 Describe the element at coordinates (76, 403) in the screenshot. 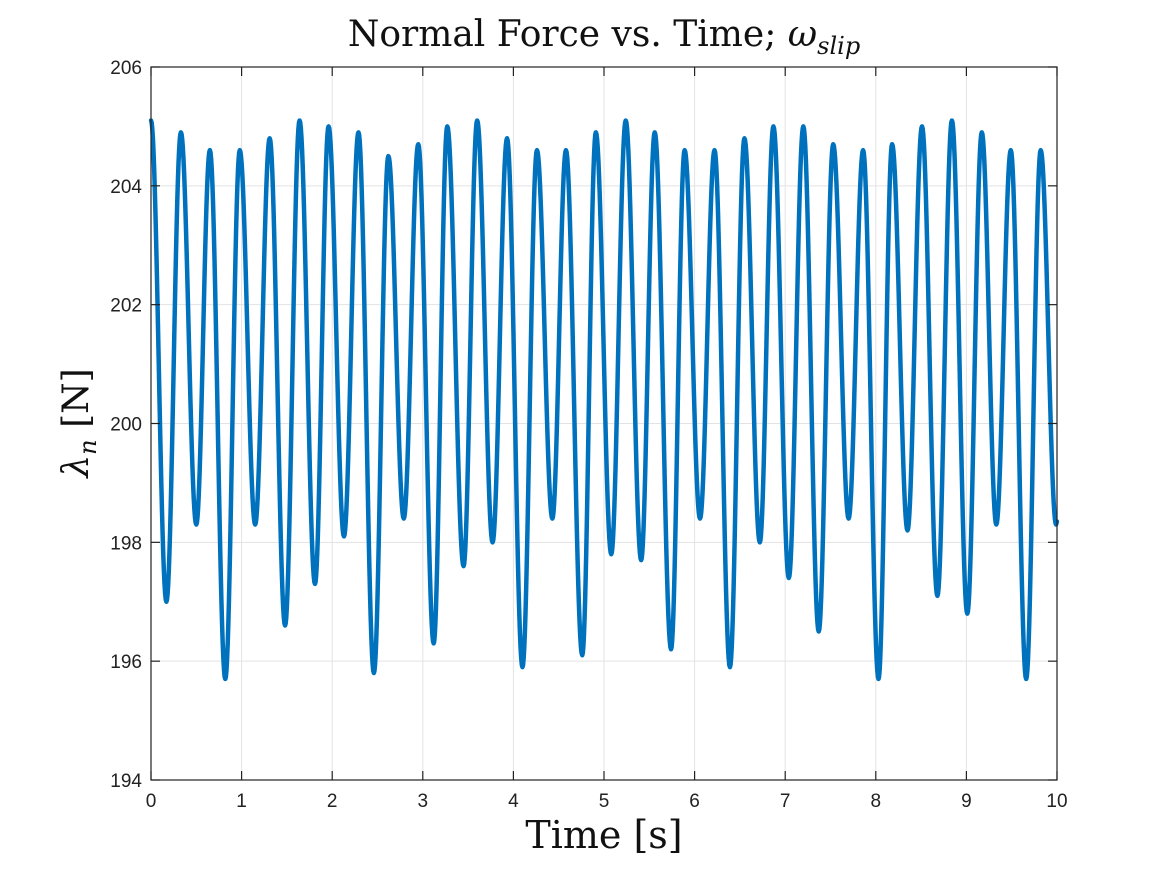

I see `y-axis-label-unit: [N]` at that location.